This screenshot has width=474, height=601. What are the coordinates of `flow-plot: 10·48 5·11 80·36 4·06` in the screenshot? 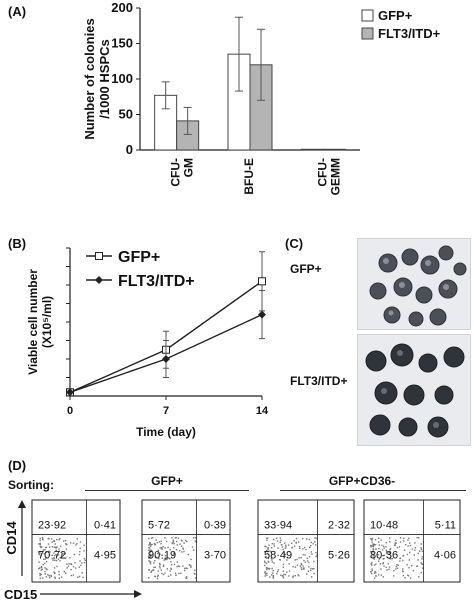 It's located at (412, 541).